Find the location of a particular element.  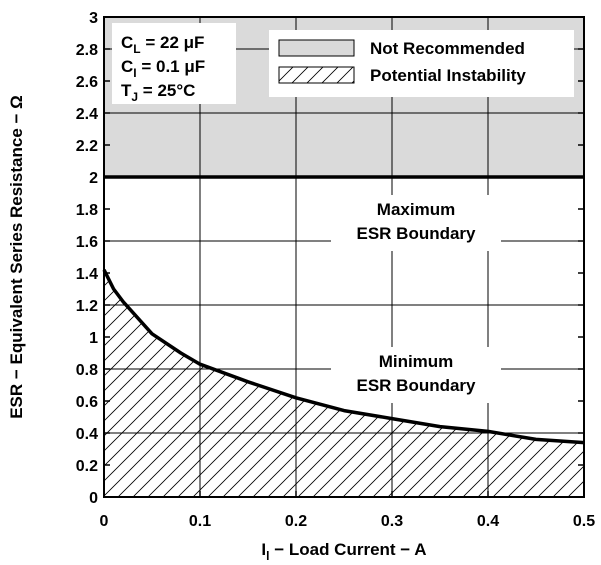

y-tick-label: 2.6 is located at coordinates (87, 82).